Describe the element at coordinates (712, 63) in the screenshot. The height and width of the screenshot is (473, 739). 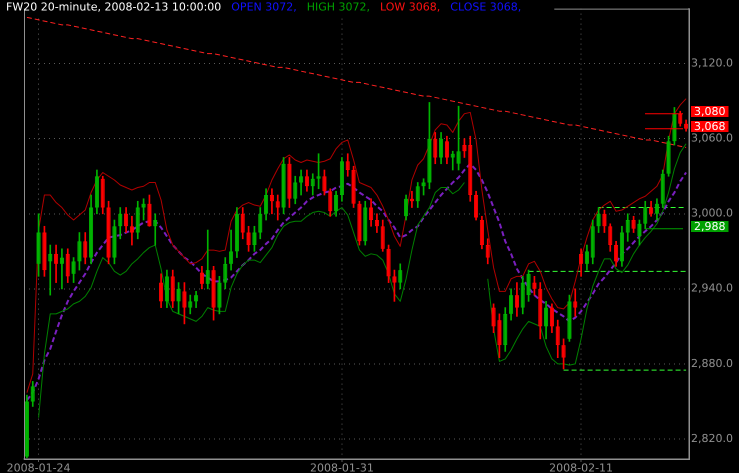
I see `y-tick-label: 3,120.0` at that location.